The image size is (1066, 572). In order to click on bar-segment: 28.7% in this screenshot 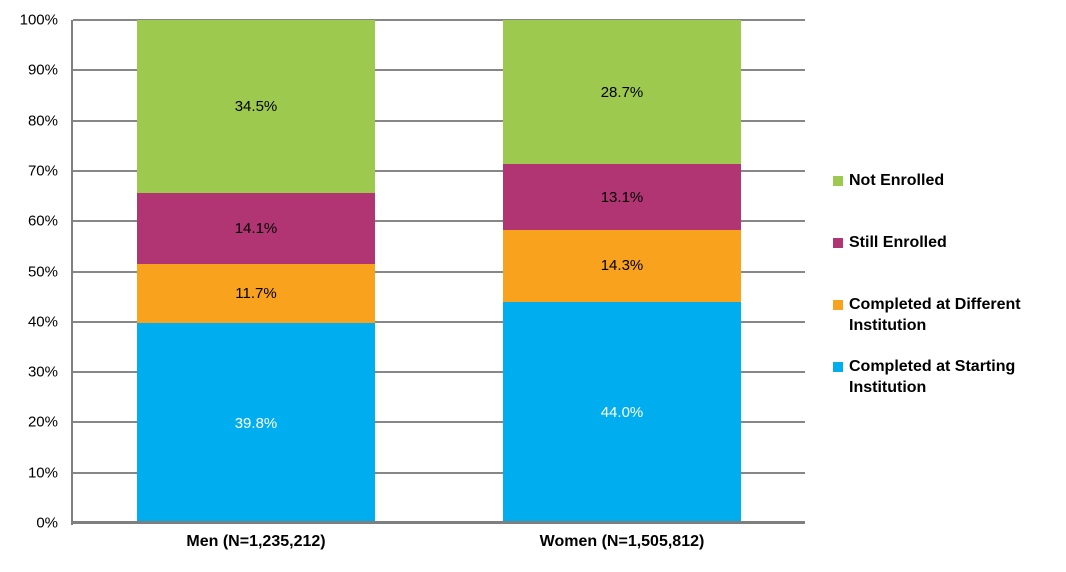, I will do `click(622, 92)`.